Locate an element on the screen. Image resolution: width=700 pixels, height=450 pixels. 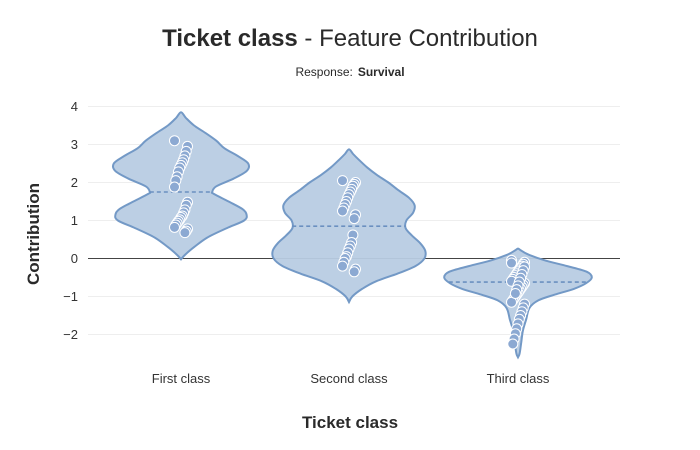
y-tick-label: −2 is located at coordinates (70, 334).